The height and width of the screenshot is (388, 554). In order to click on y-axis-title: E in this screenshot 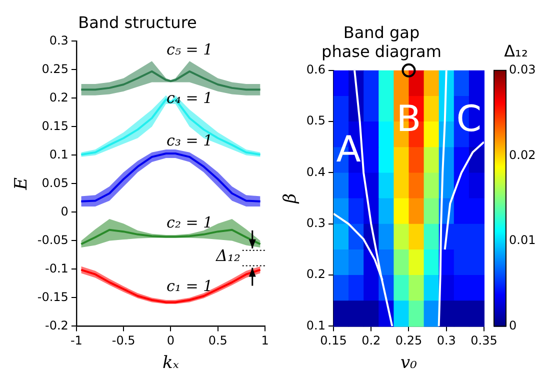, I will do `click(22, 183)`.